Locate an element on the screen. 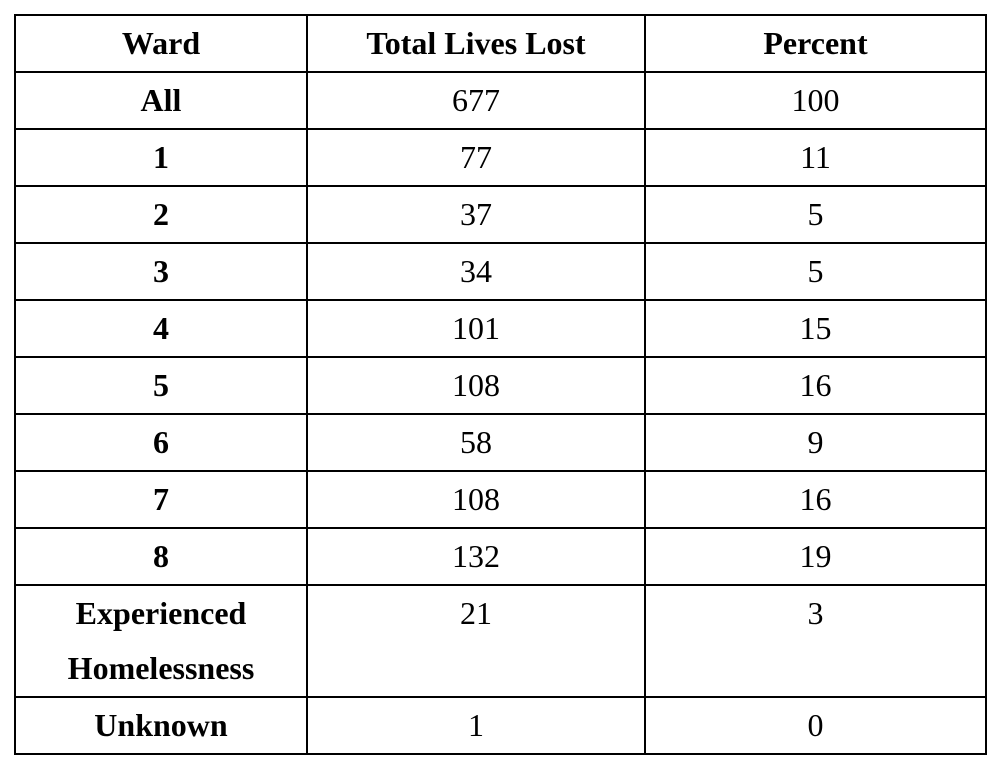 This screenshot has height=768, width=1002. ward-cell: 6 is located at coordinates (161, 442).